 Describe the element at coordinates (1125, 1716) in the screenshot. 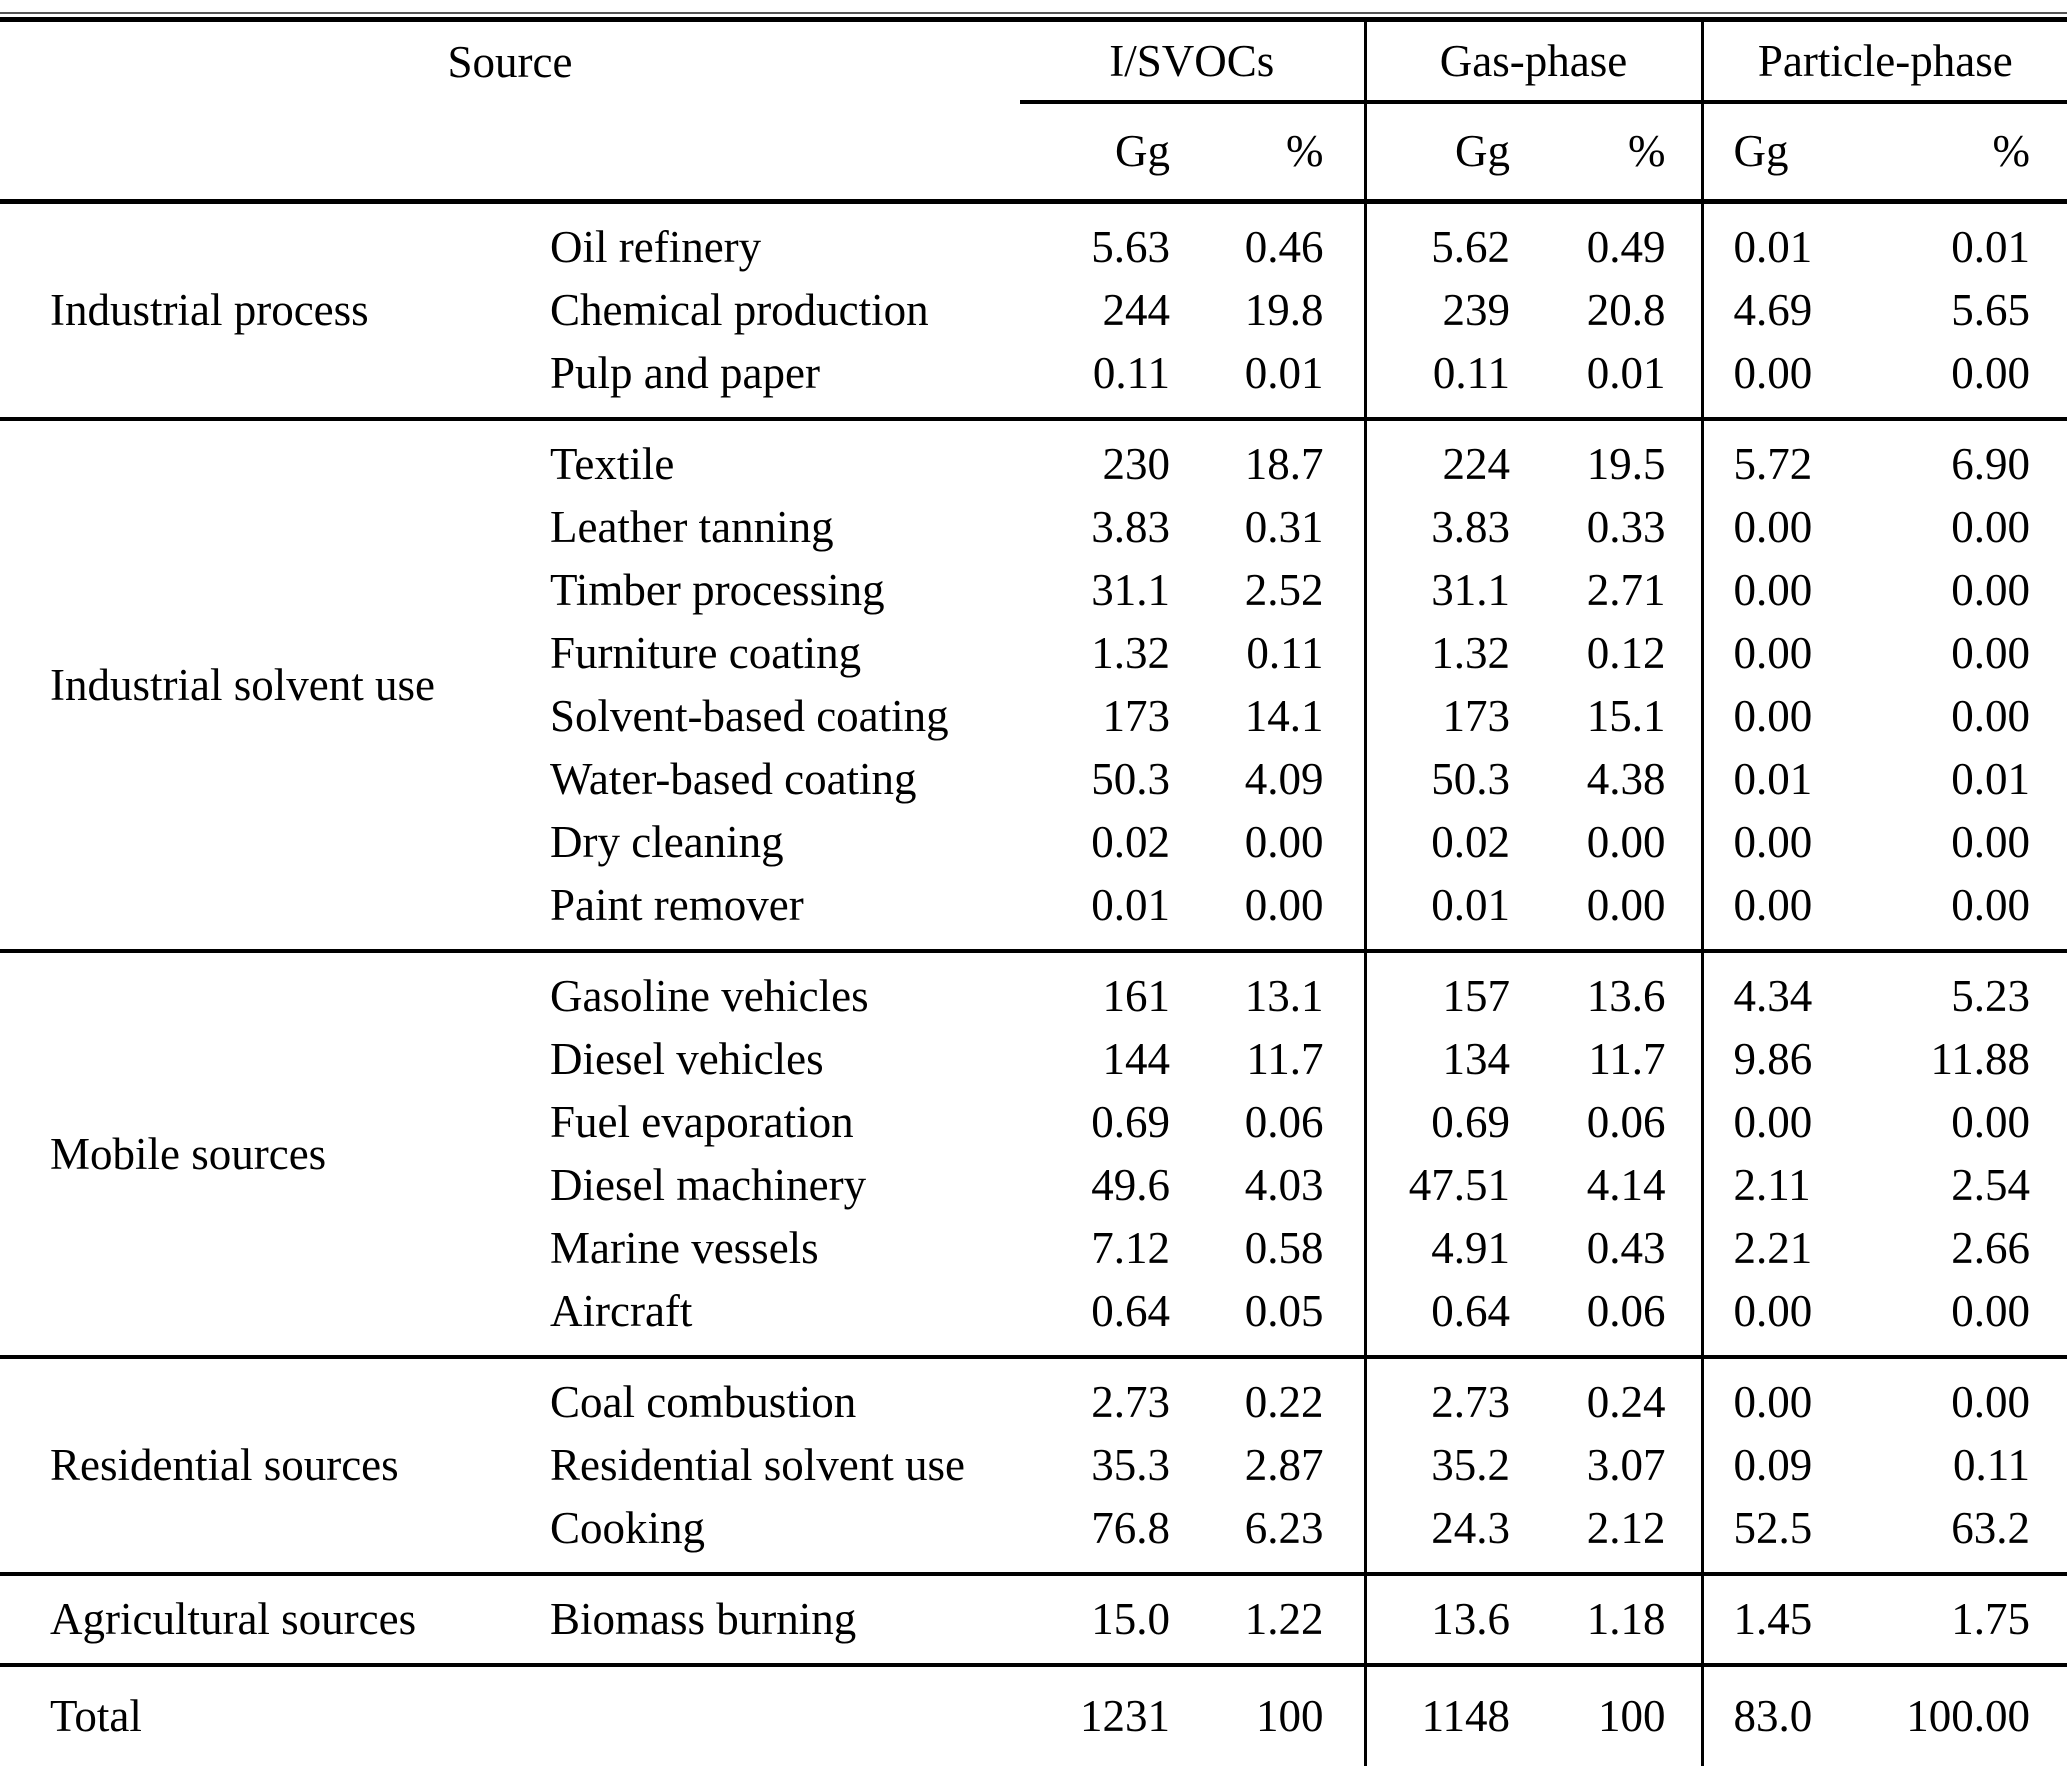

I see `isvocs-gg-total: 1231` at that location.